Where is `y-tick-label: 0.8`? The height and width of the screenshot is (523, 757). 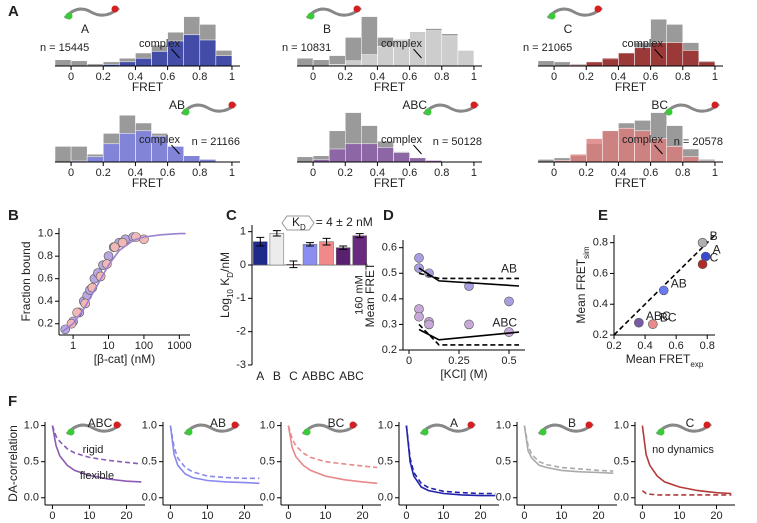 y-tick-label: 0.8 is located at coordinates (600, 243).